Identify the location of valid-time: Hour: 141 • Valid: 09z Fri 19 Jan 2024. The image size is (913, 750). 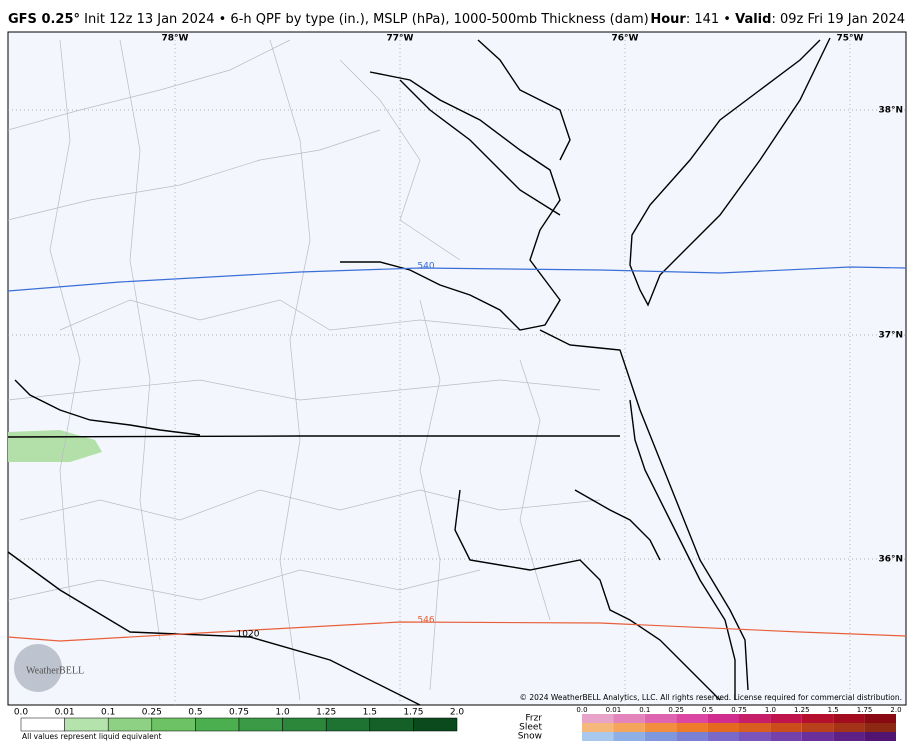
(777, 19).